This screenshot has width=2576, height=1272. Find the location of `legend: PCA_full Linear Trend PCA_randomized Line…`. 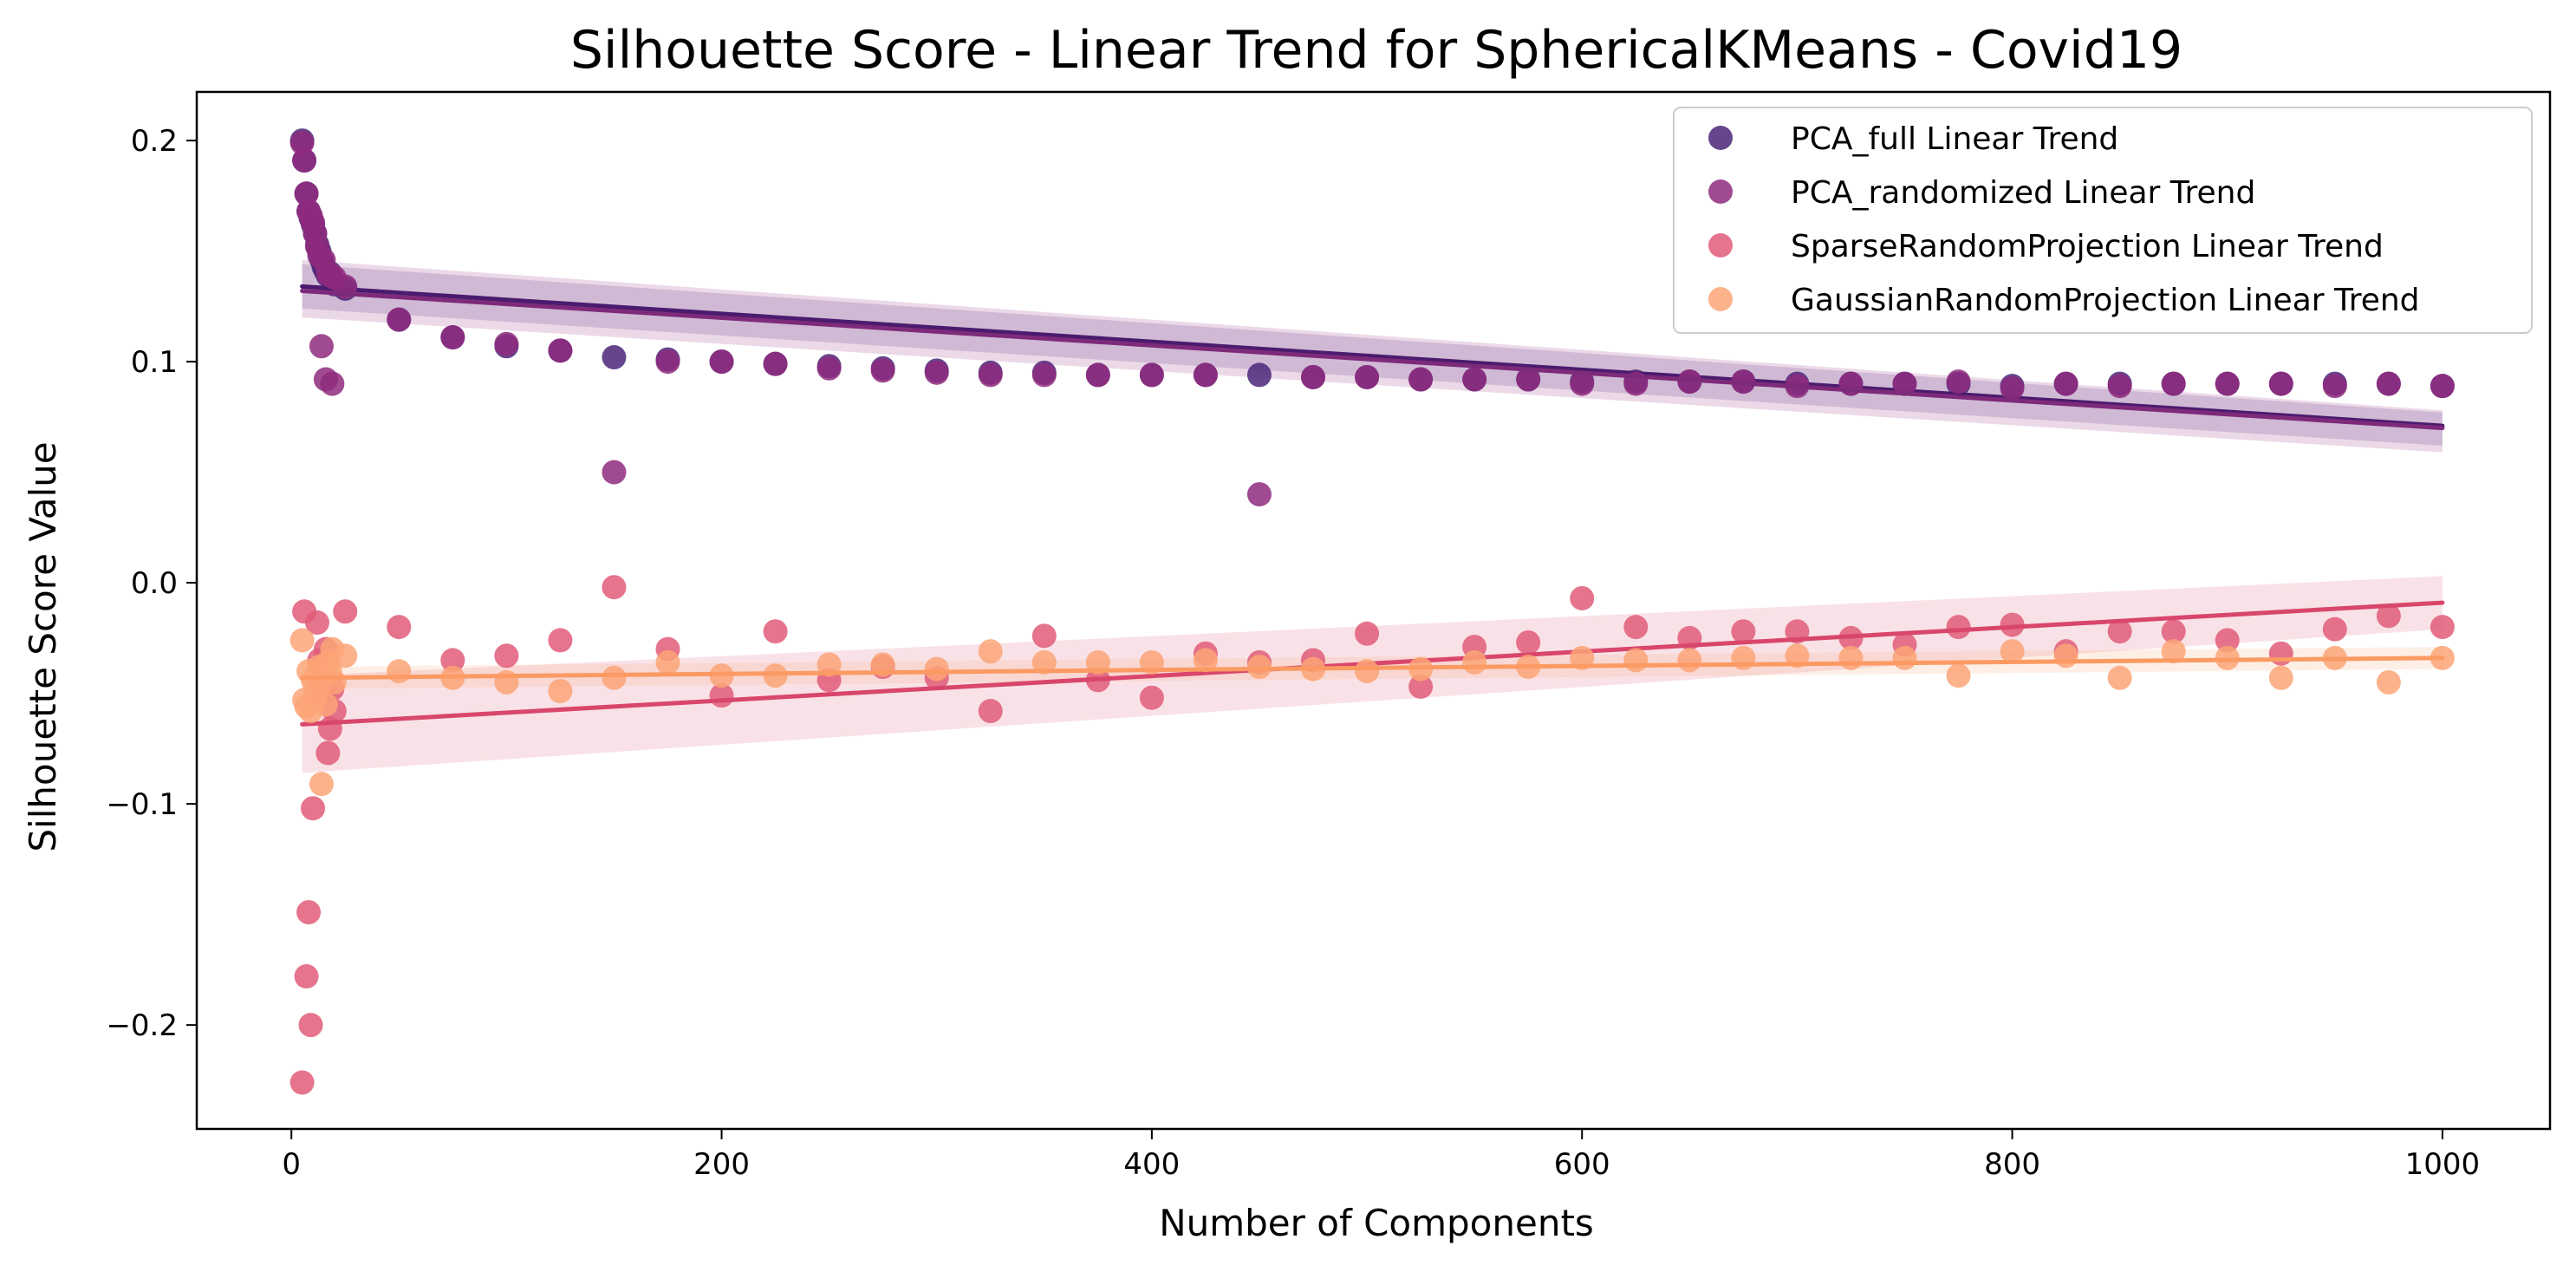

legend: PCA_full Linear Trend PCA_randomized Line… is located at coordinates (2103, 220).